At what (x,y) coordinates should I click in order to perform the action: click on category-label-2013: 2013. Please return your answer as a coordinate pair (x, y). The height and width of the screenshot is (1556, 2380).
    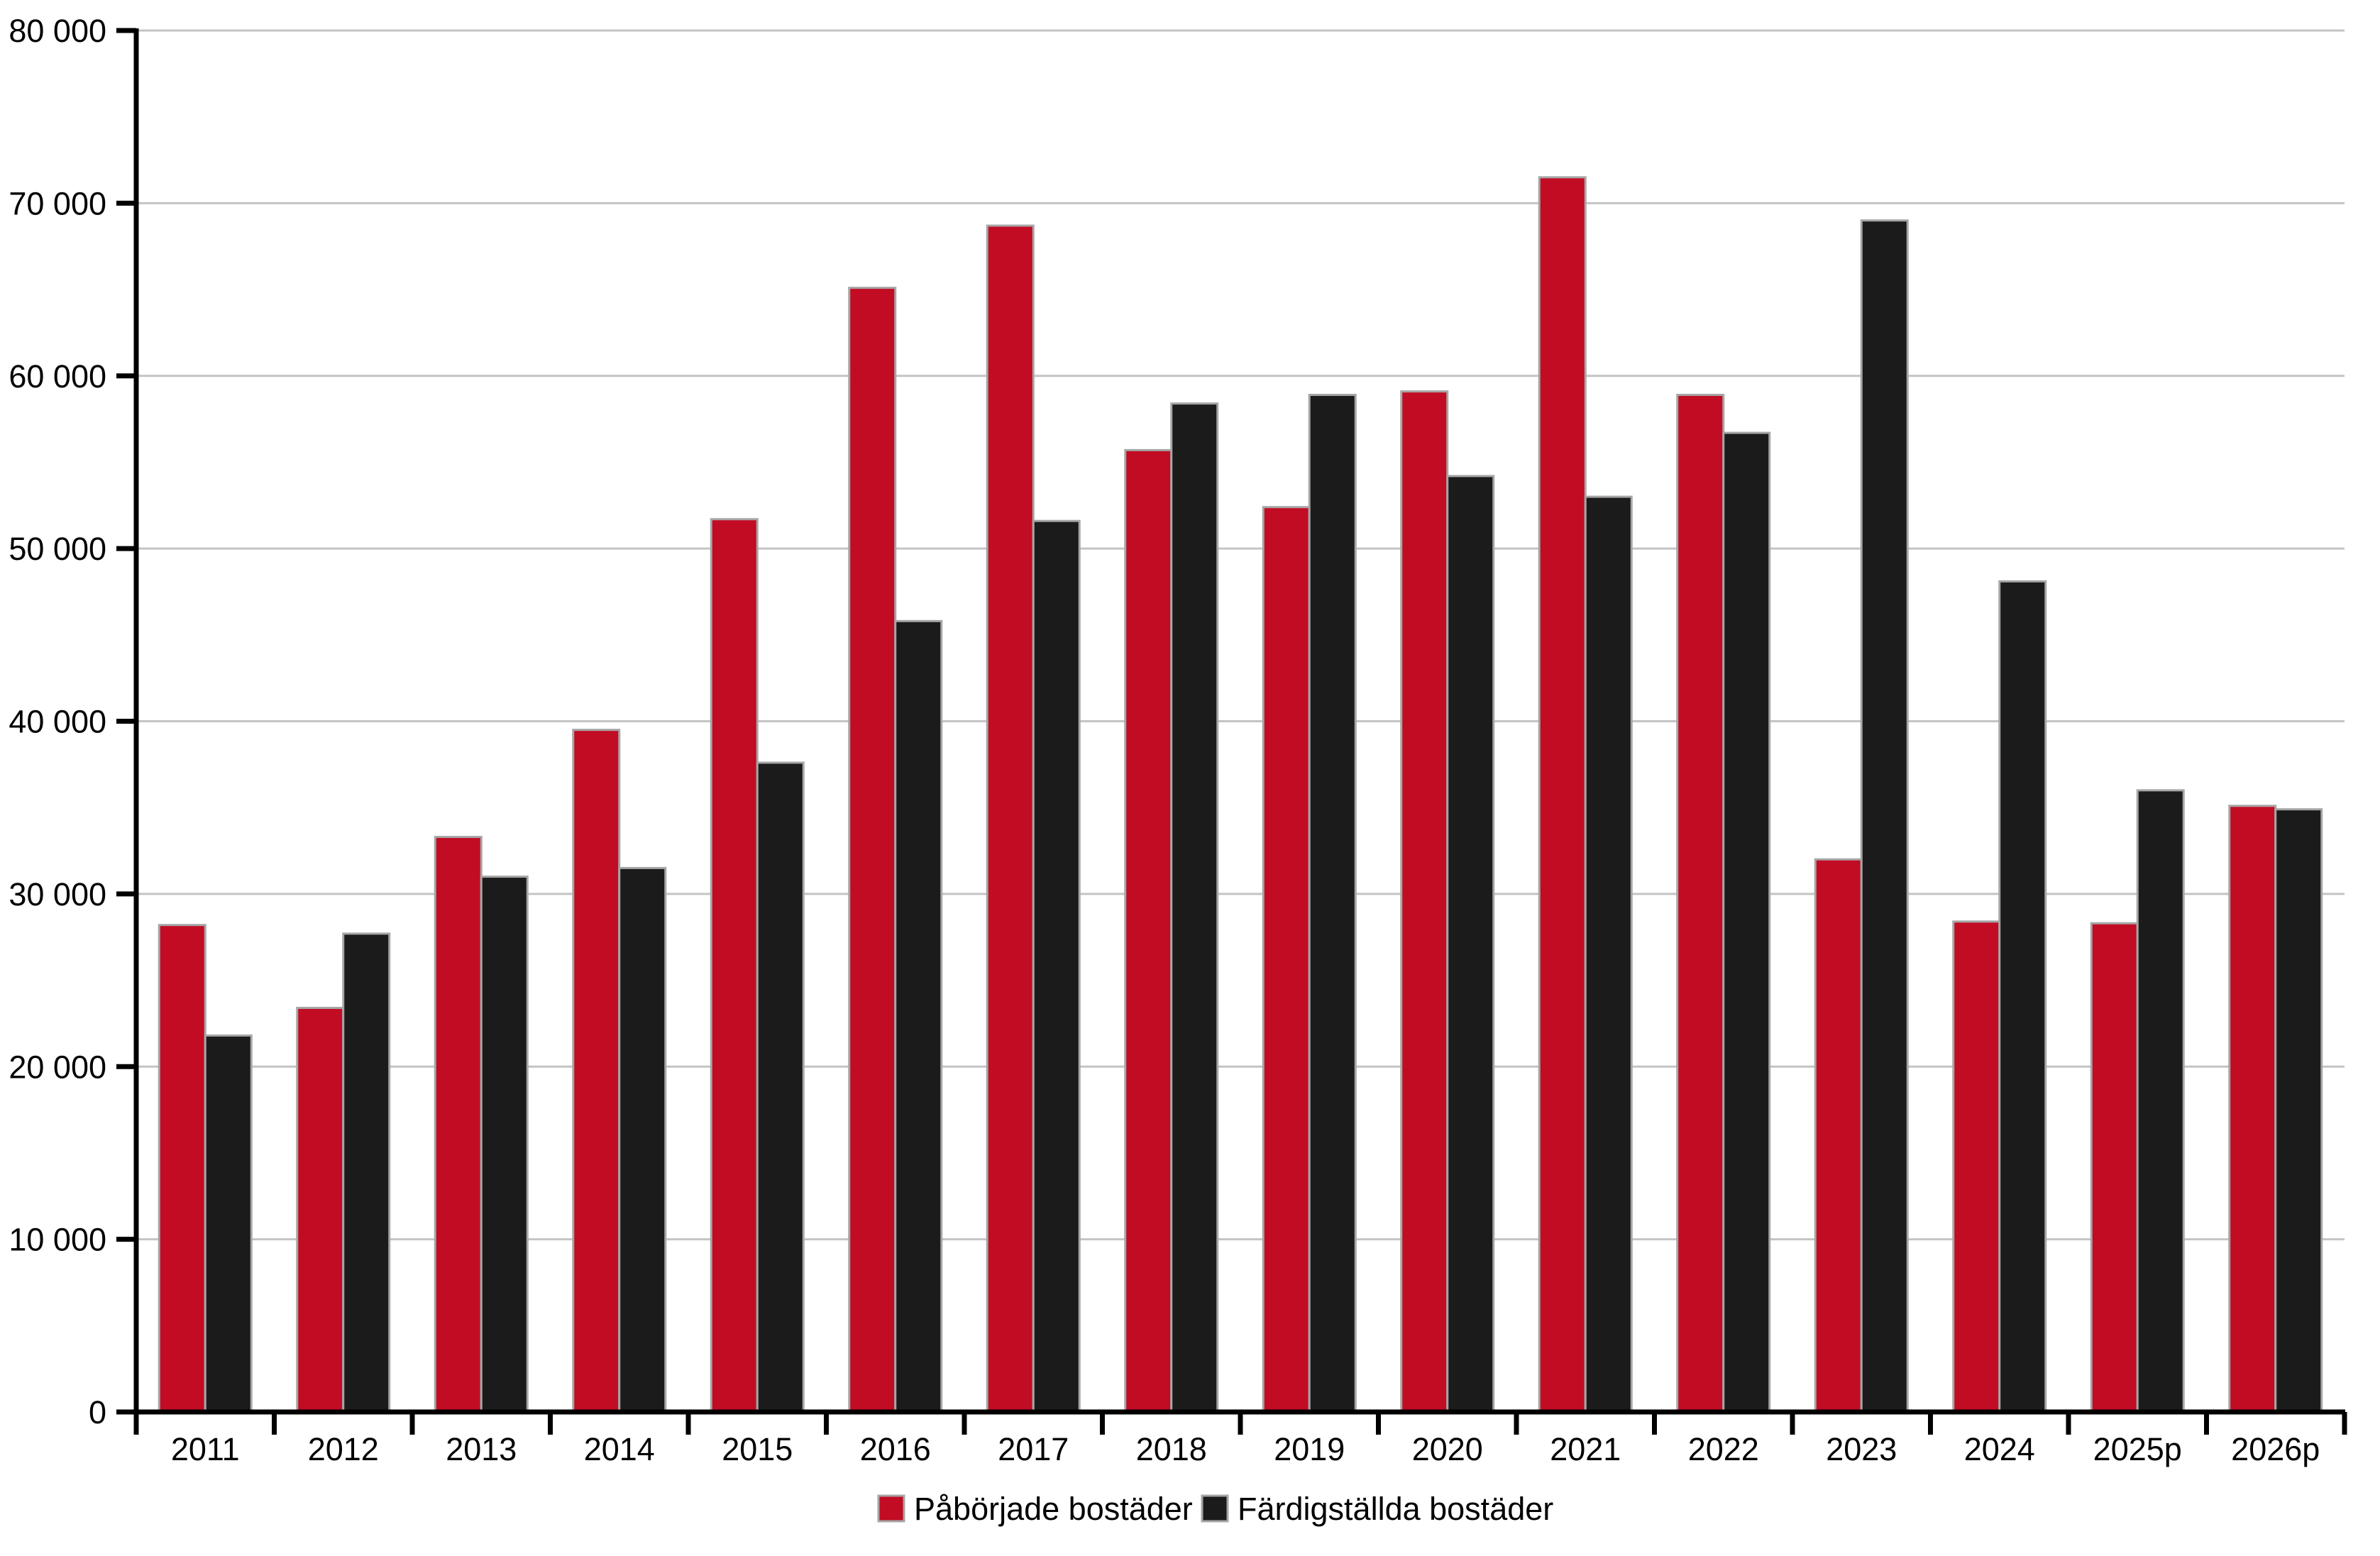
    Looking at the image, I should click on (481, 1449).